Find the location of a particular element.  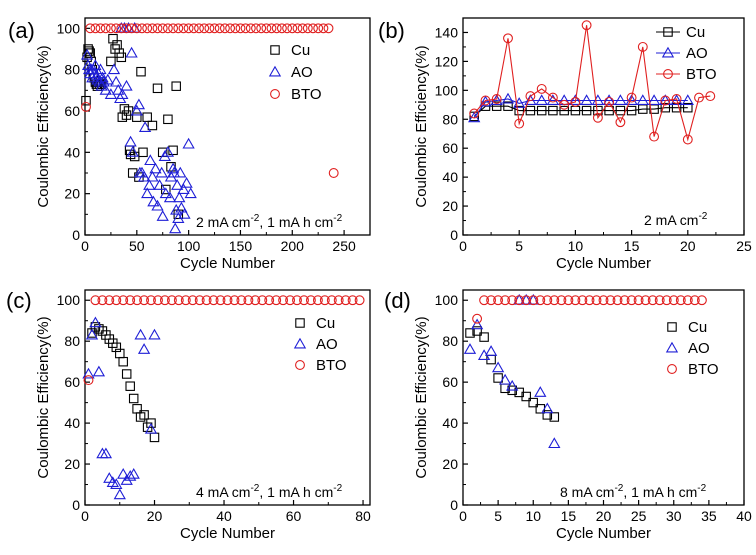

x-tick-label: 0 is located at coordinates (85, 246).